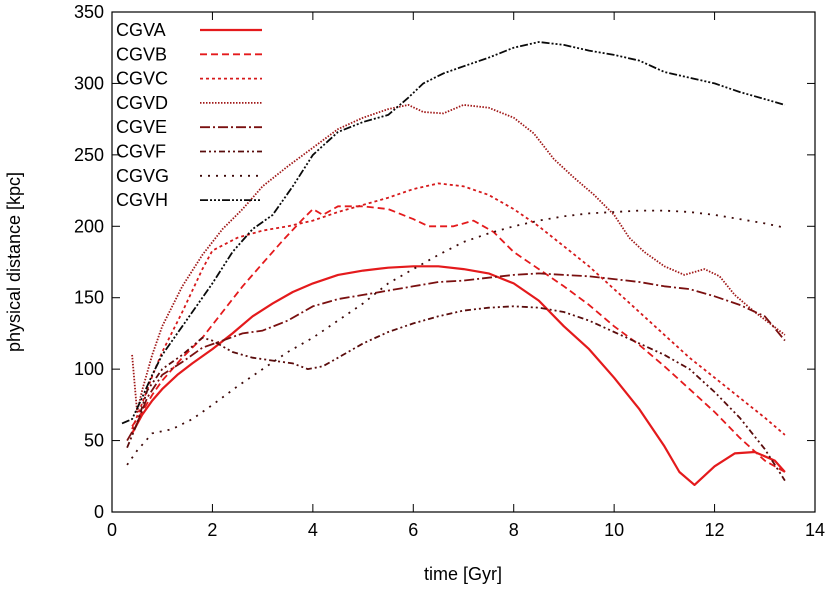  I want to click on y-tick-label: 200, so click(89, 226).